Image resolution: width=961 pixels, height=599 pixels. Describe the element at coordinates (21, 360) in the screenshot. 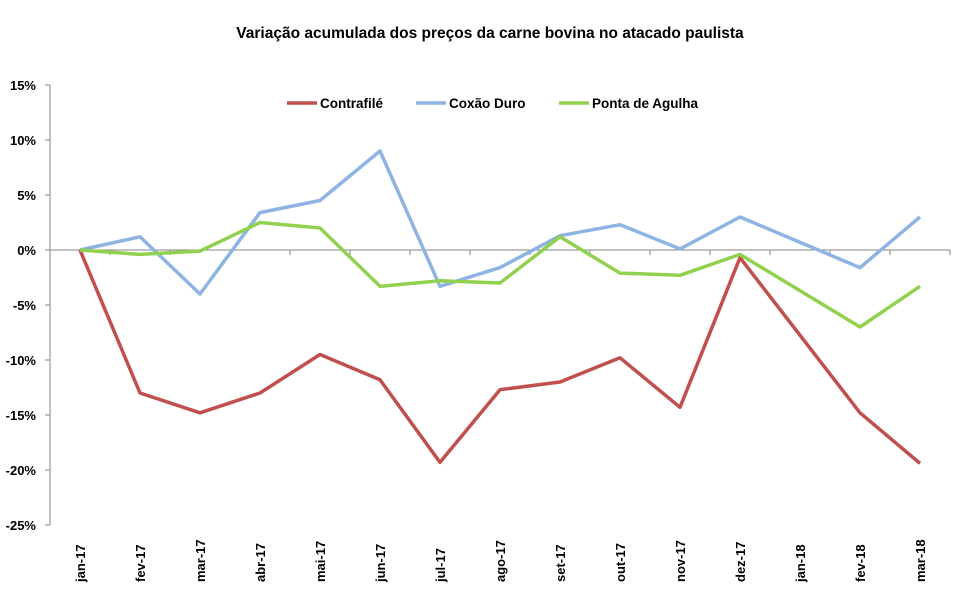

I see `y-tick-label: -10%` at that location.